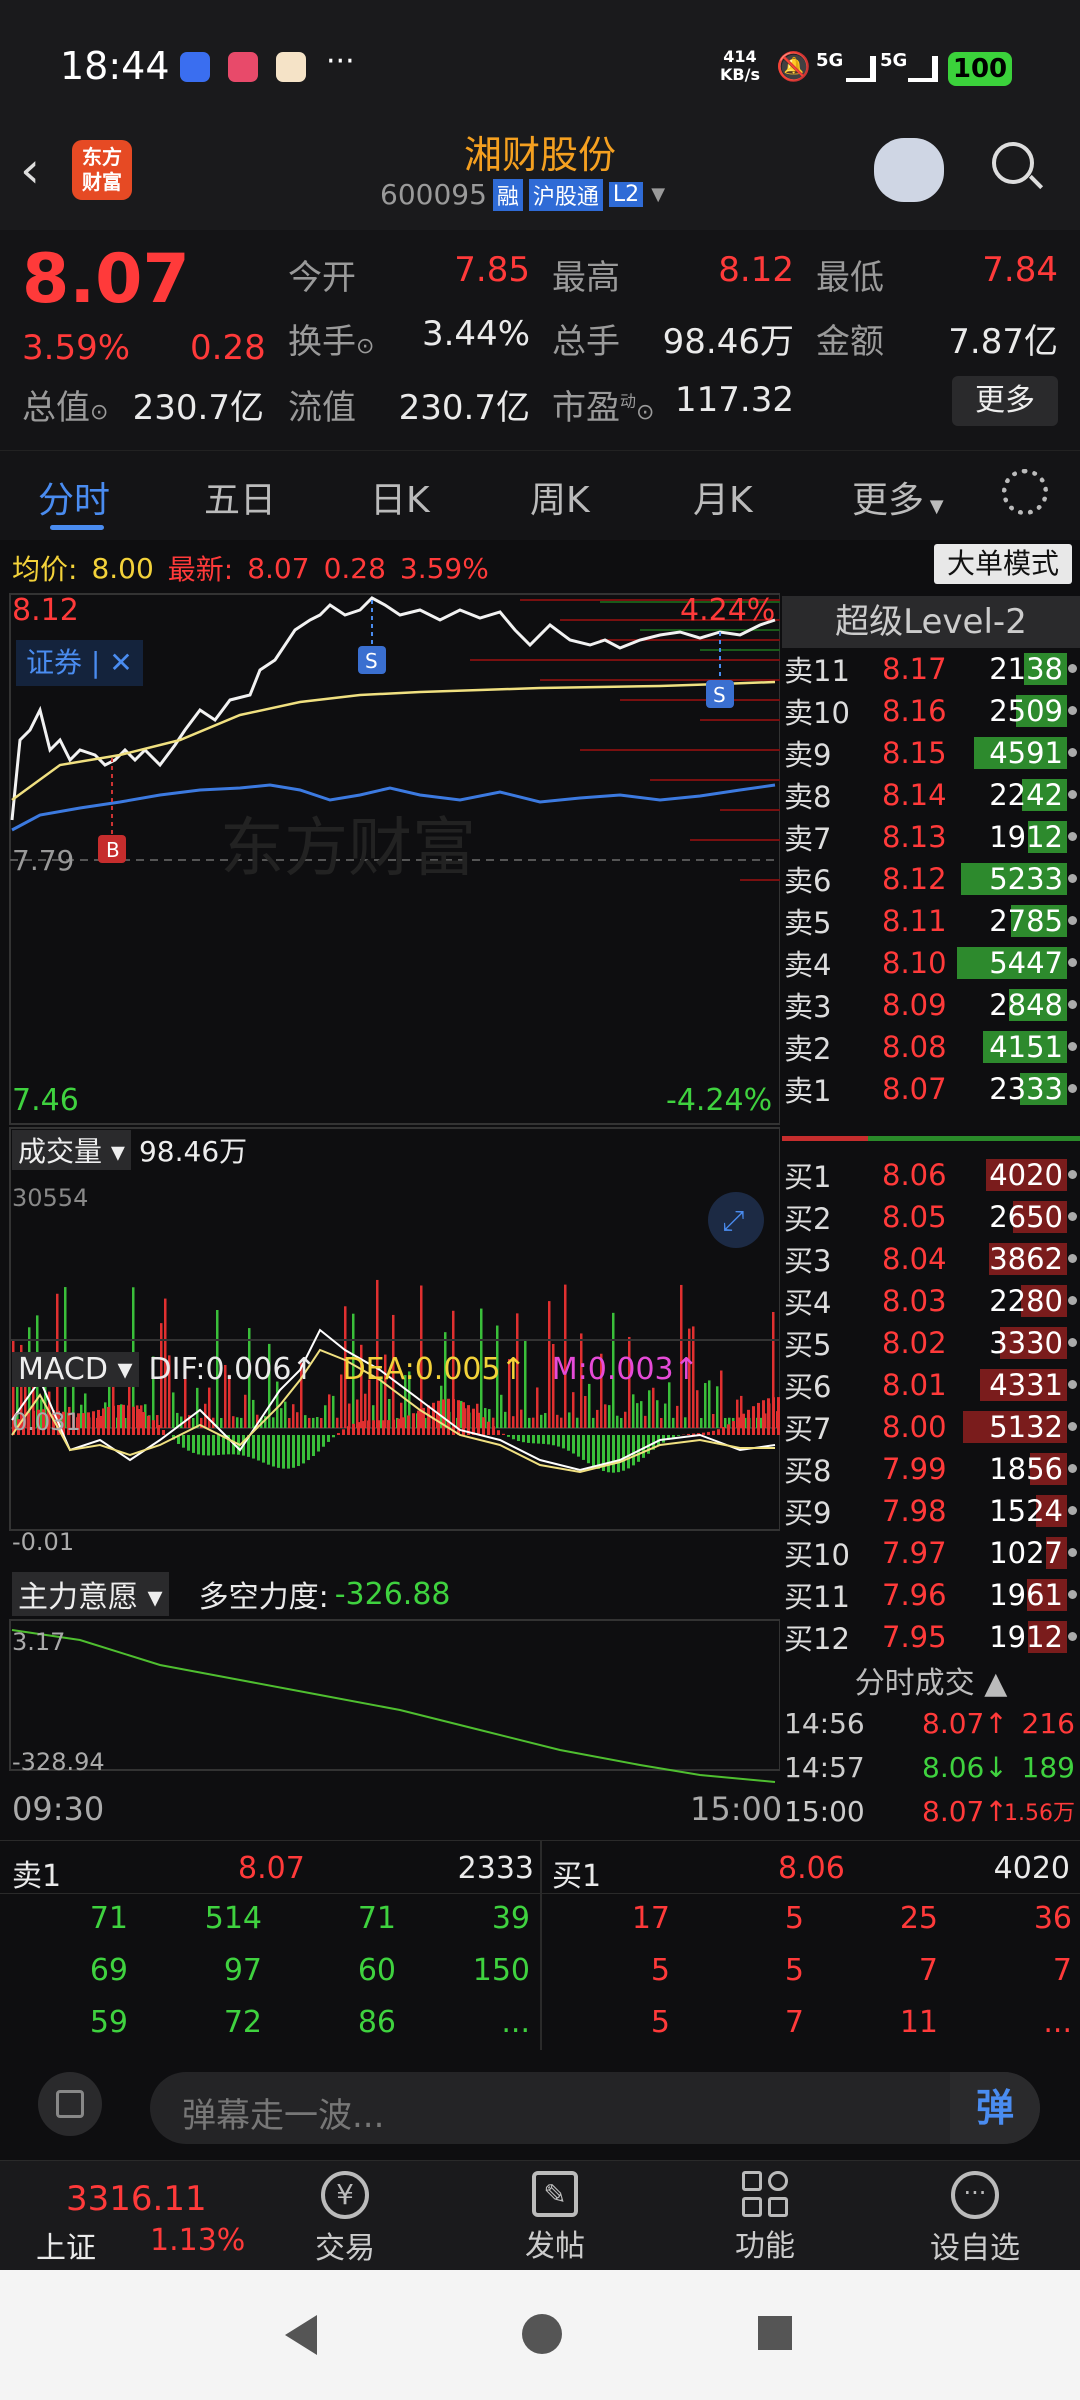 This screenshot has height=2400, width=1080. What do you see at coordinates (929, 795) in the screenshot?
I see `sell-level-4: 卖8 8.14 2242` at bounding box center [929, 795].